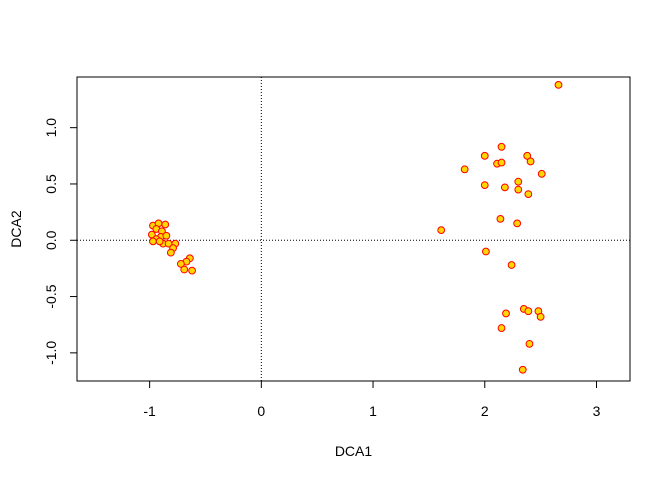 The width and height of the screenshot is (672, 480). Describe the element at coordinates (485, 411) in the screenshot. I see `x-tick-label: 2` at that location.